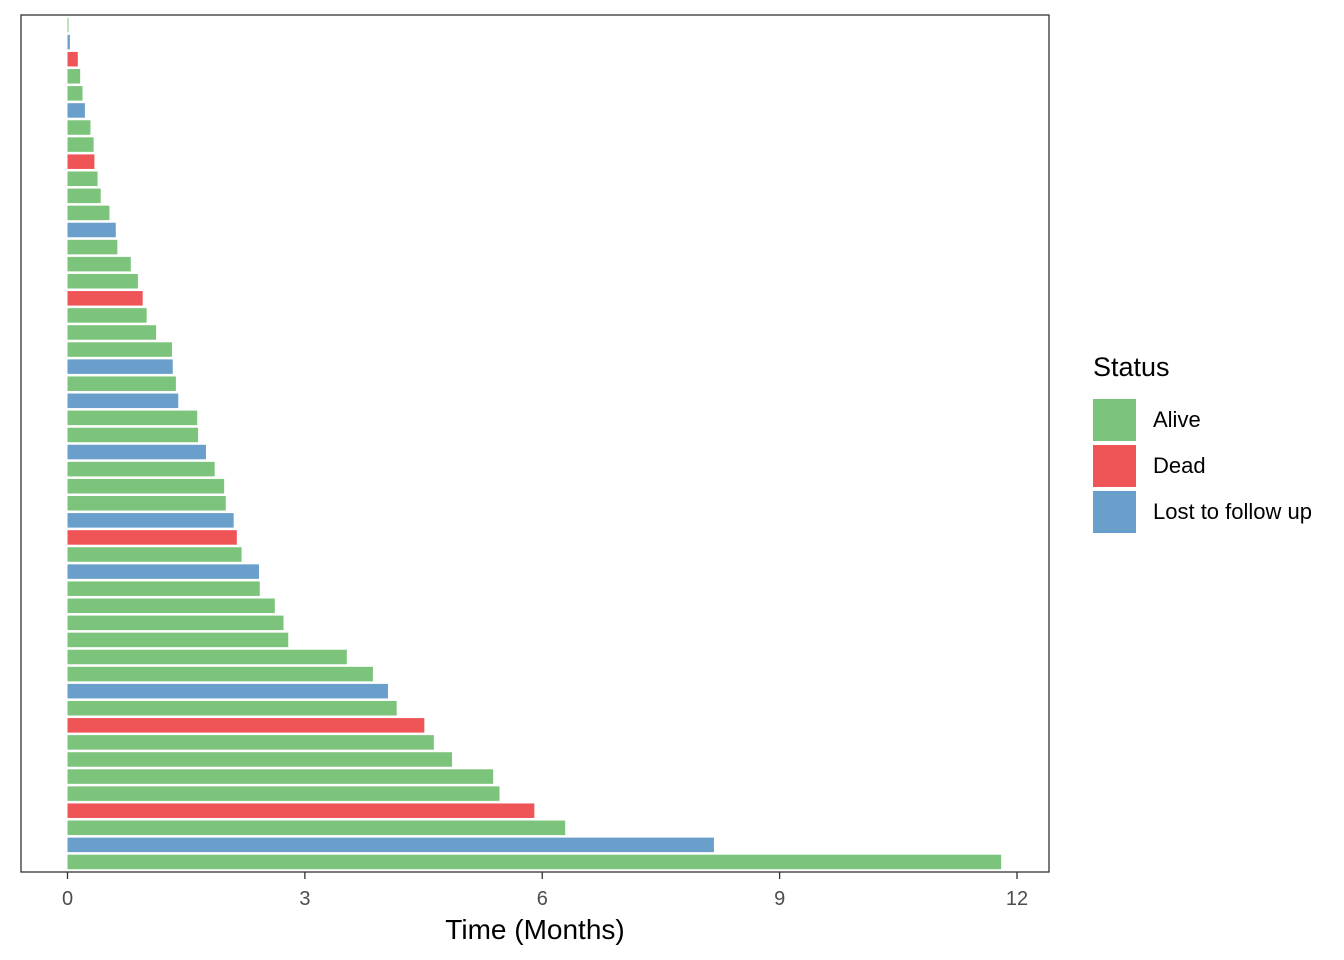  Describe the element at coordinates (1177, 419) in the screenshot. I see `legend-label-alive: Alive` at that location.